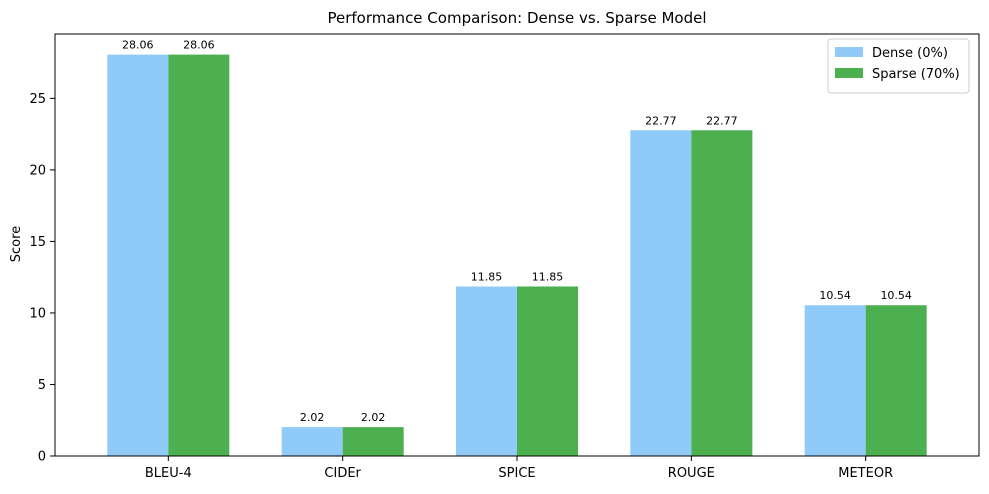 The image size is (989, 494). I want to click on bar-sparse-rouge, so click(722, 293).